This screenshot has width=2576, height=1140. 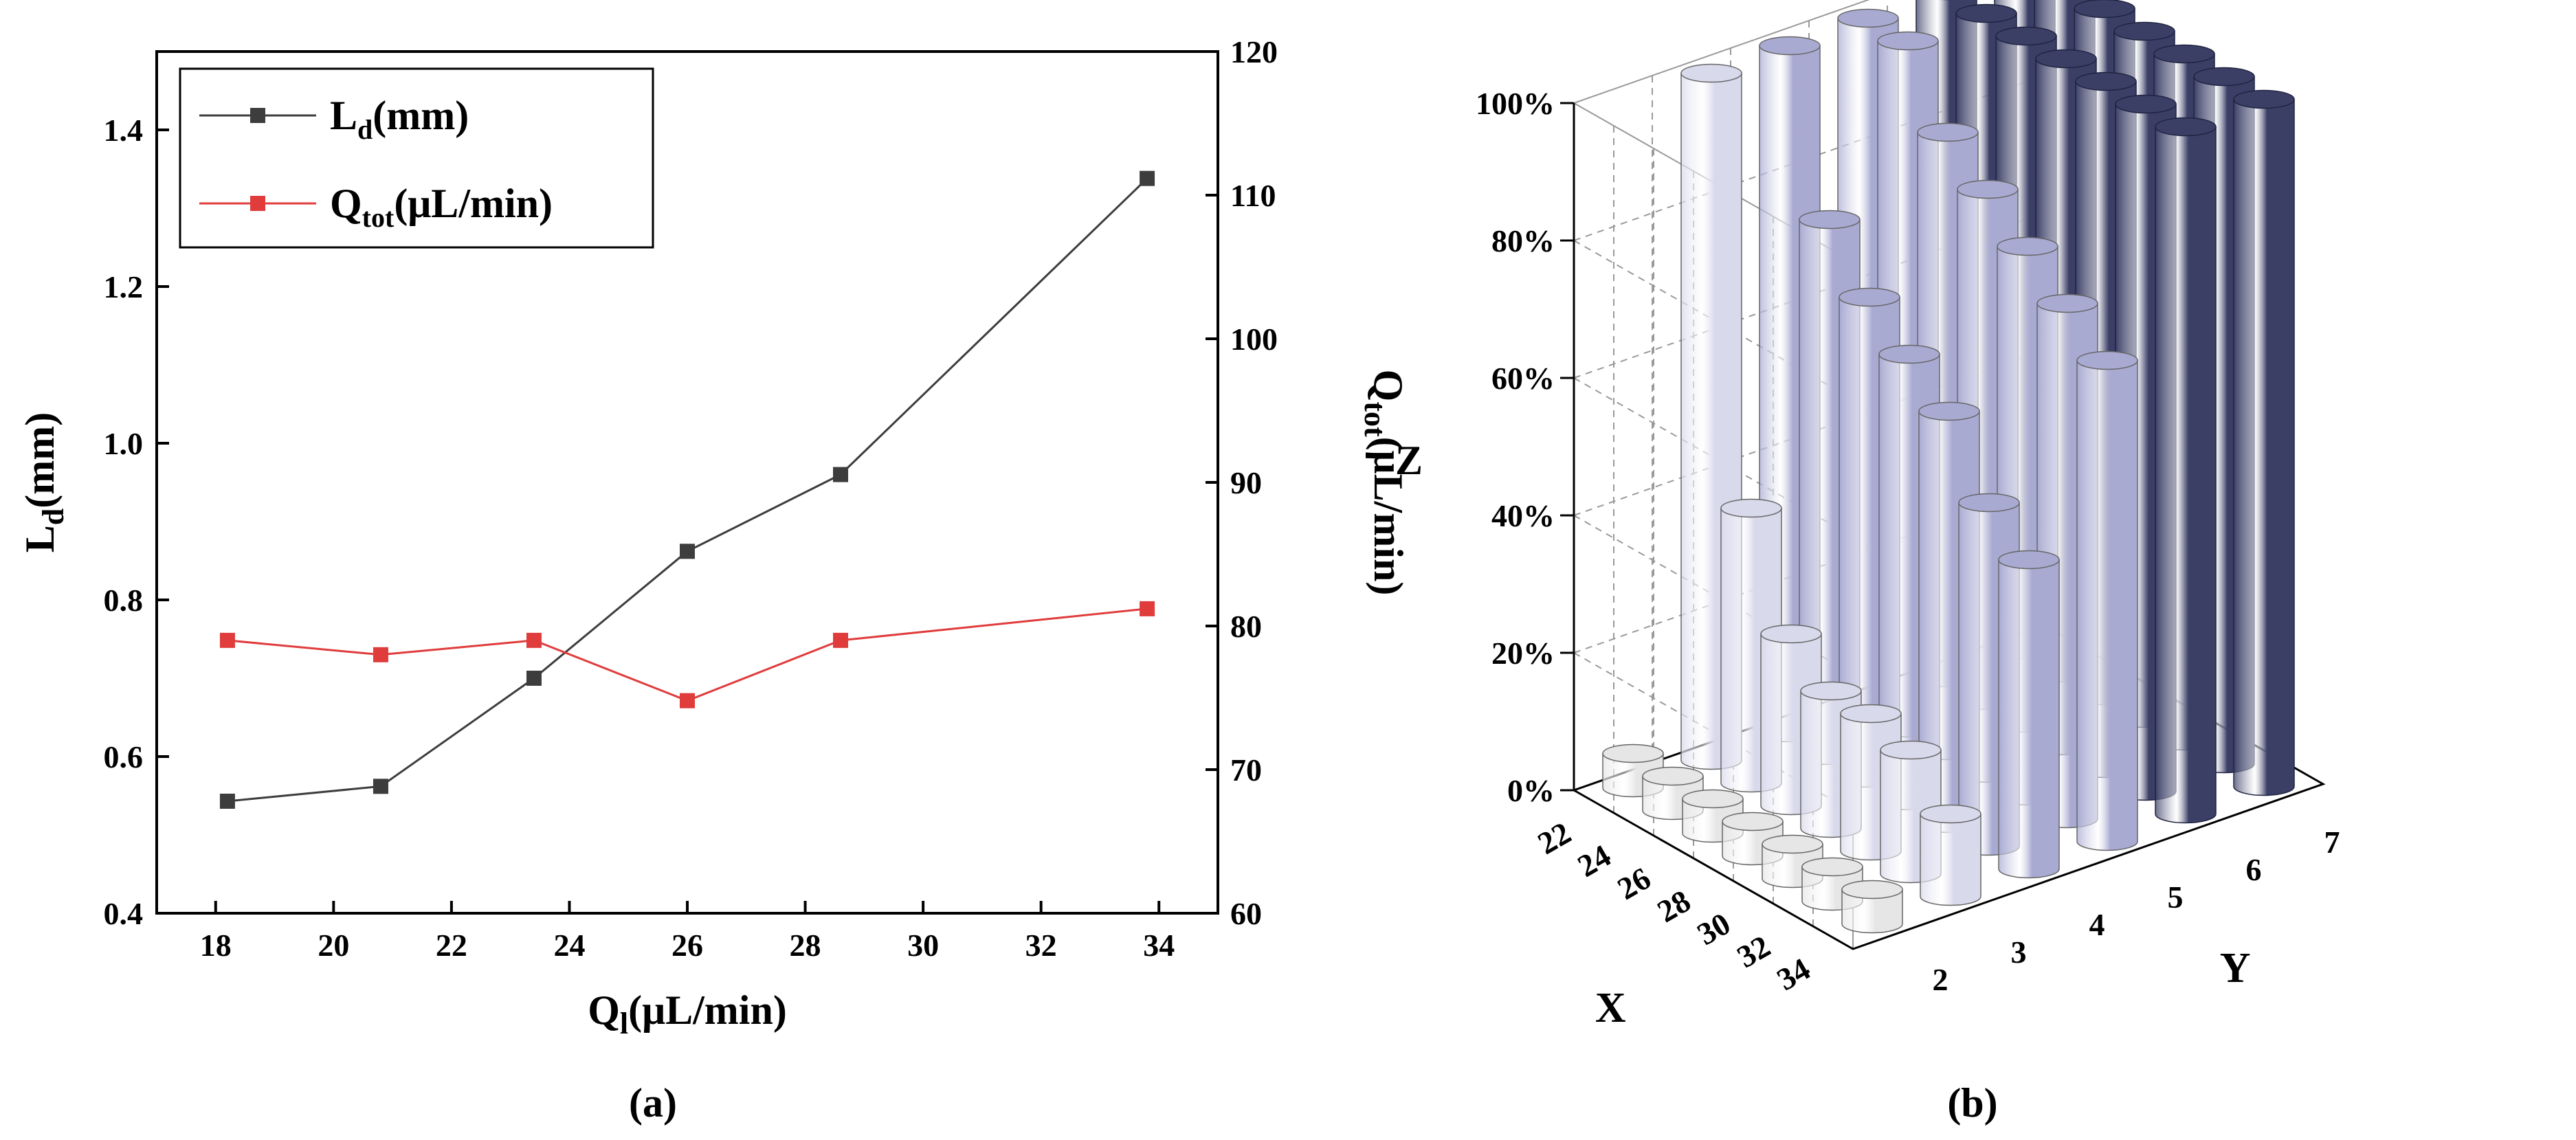 I want to click on y-axis-label: Ld(mm), so click(x=43, y=482).